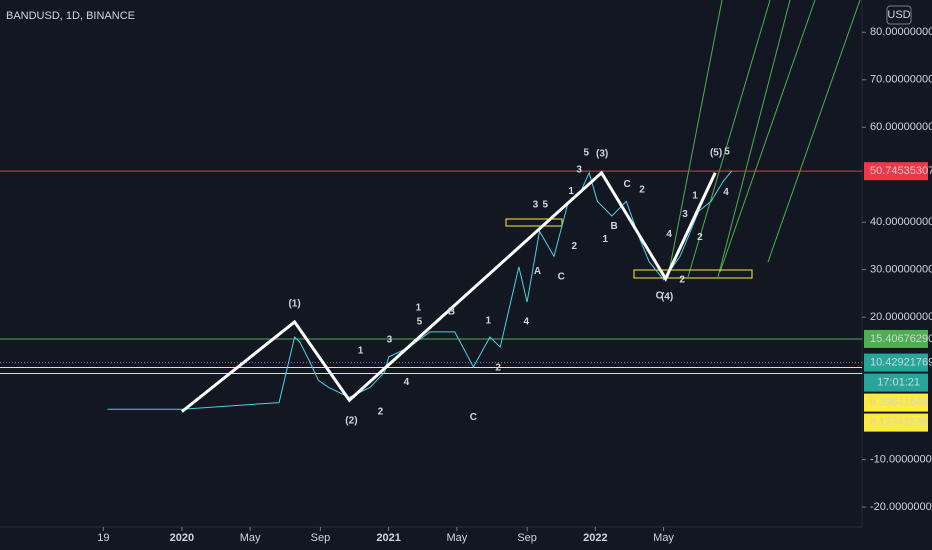 The width and height of the screenshot is (932, 550). What do you see at coordinates (901, 339) in the screenshot?
I see `price-label: 15.40676290` at bounding box center [901, 339].